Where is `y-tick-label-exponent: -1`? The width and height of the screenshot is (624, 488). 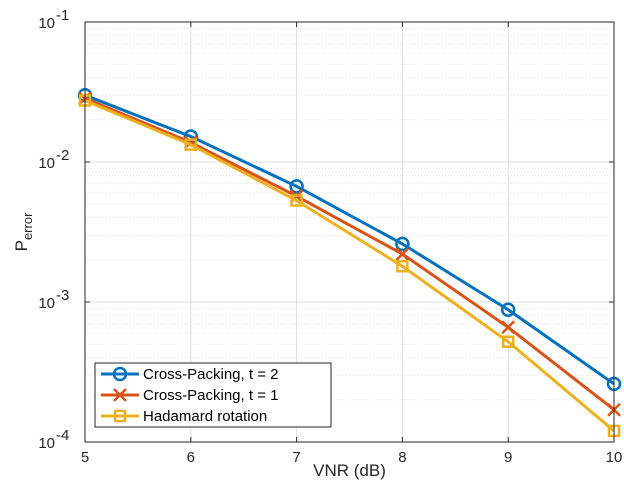 y-tick-label-exponent: -1 is located at coordinates (62, 15).